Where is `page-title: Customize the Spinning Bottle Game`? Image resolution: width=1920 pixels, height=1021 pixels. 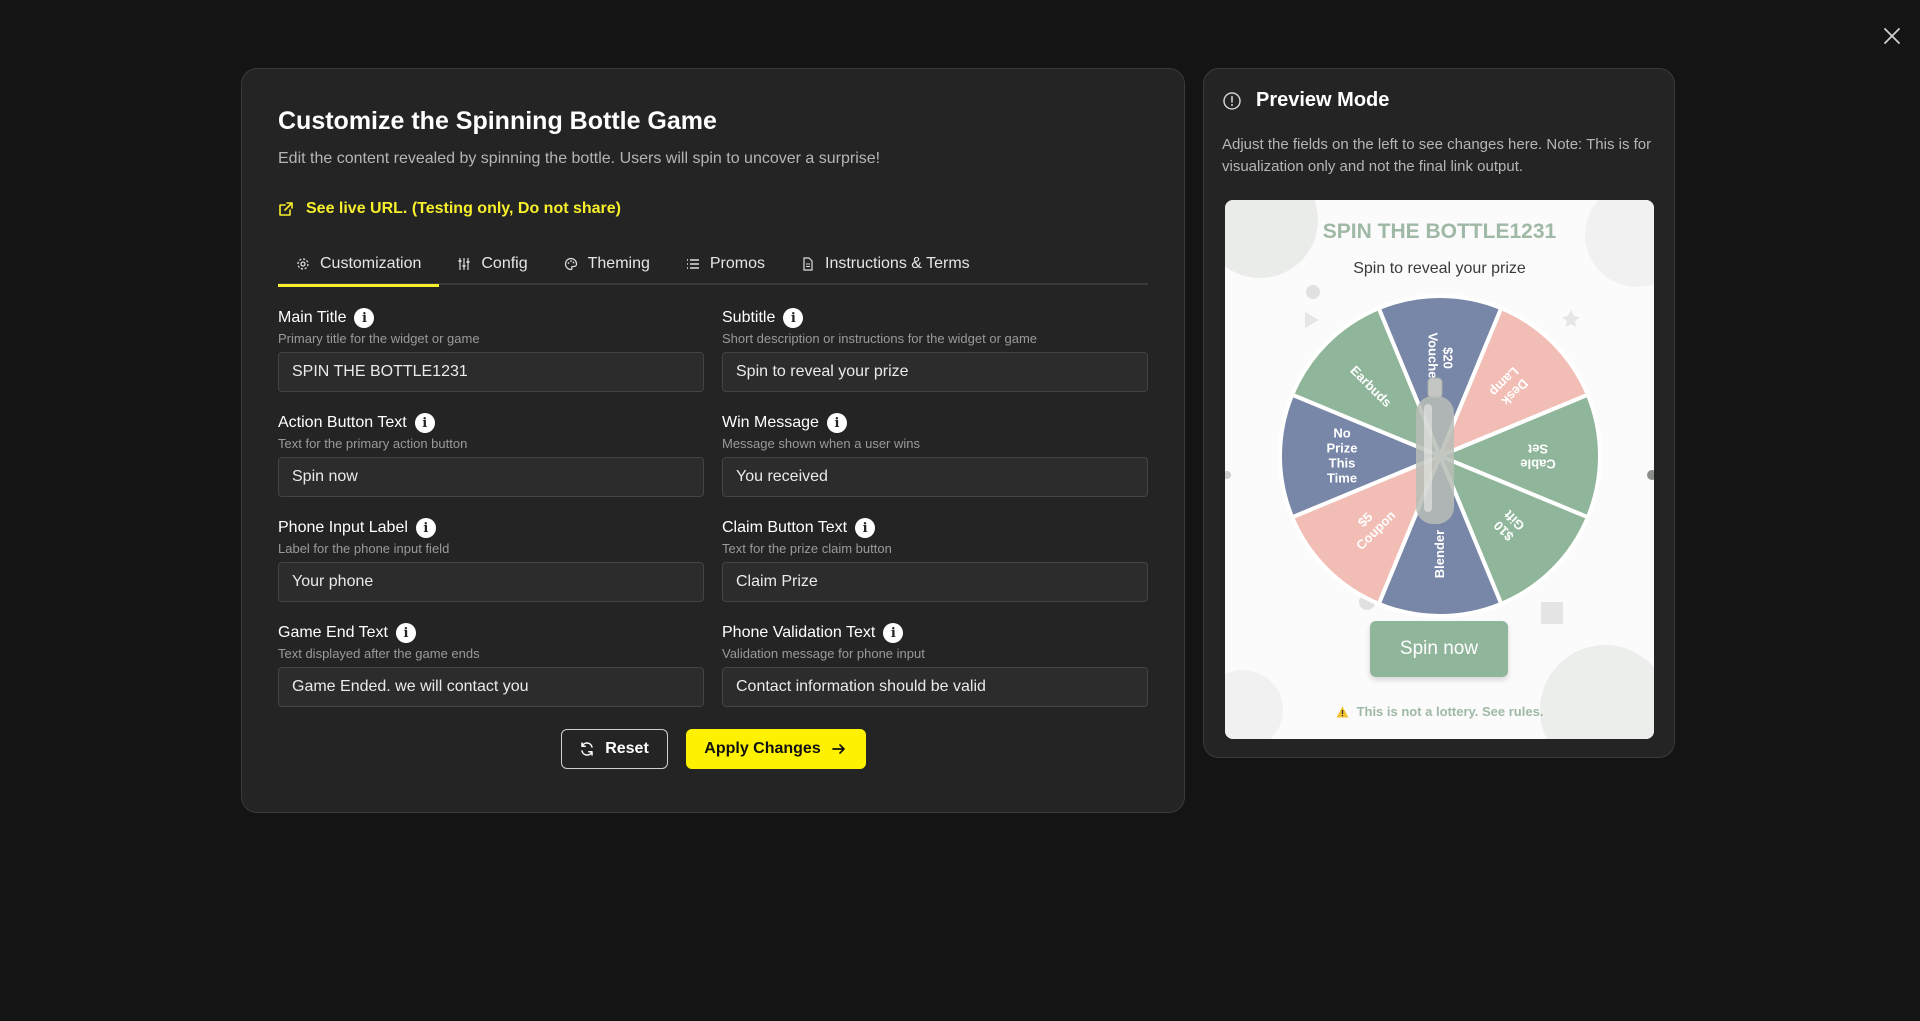 page-title: Customize the Spinning Bottle Game is located at coordinates (497, 121).